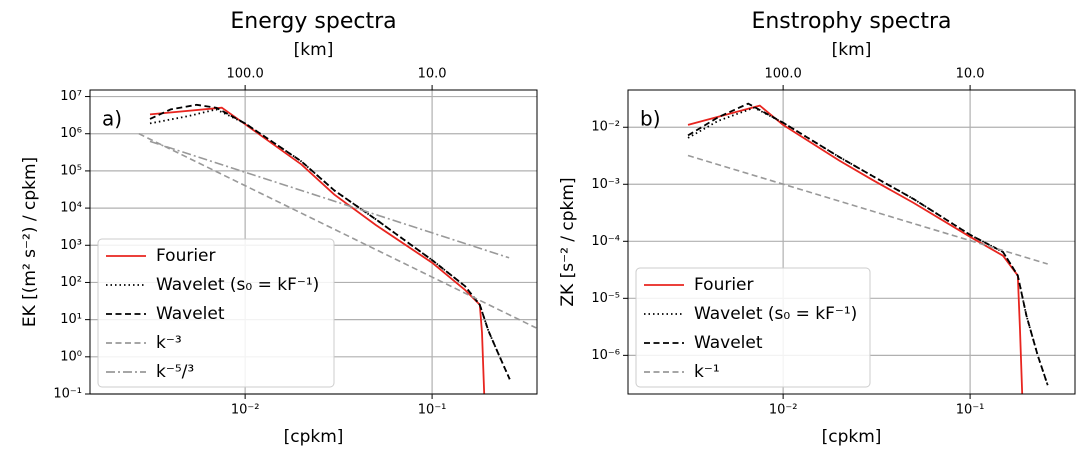 Image resolution: width=1079 pixels, height=451 pixels. Describe the element at coordinates (169, 343) in the screenshot. I see `legend-label: k⁻³` at that location.